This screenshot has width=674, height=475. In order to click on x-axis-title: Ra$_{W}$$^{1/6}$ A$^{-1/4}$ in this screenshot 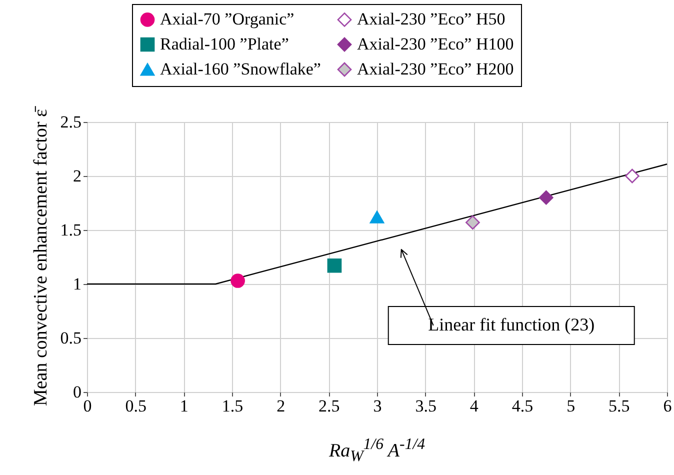, I will do `click(377, 451)`.